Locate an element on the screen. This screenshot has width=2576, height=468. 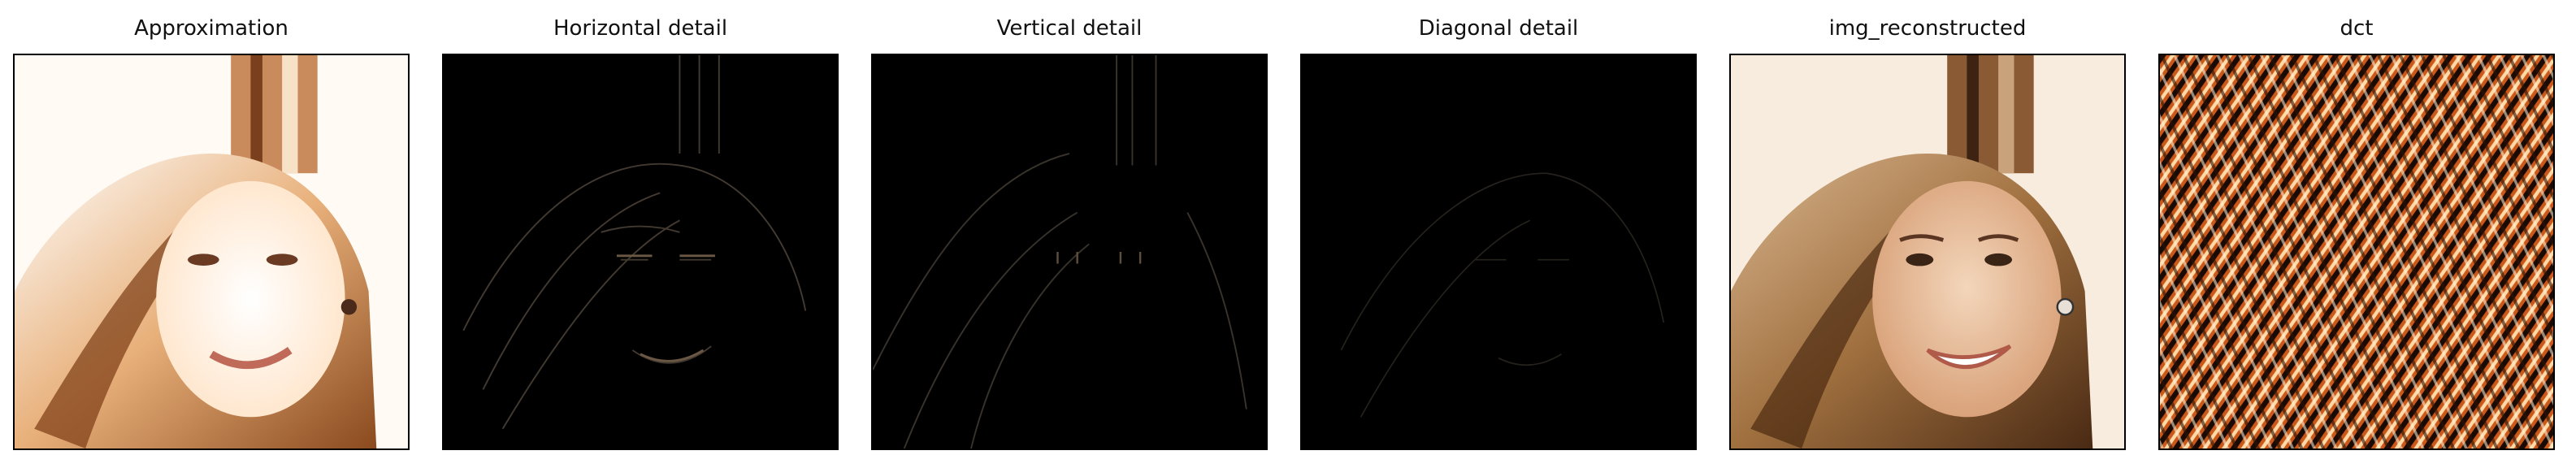
panel-title: img_reconstructed is located at coordinates (1928, 29).